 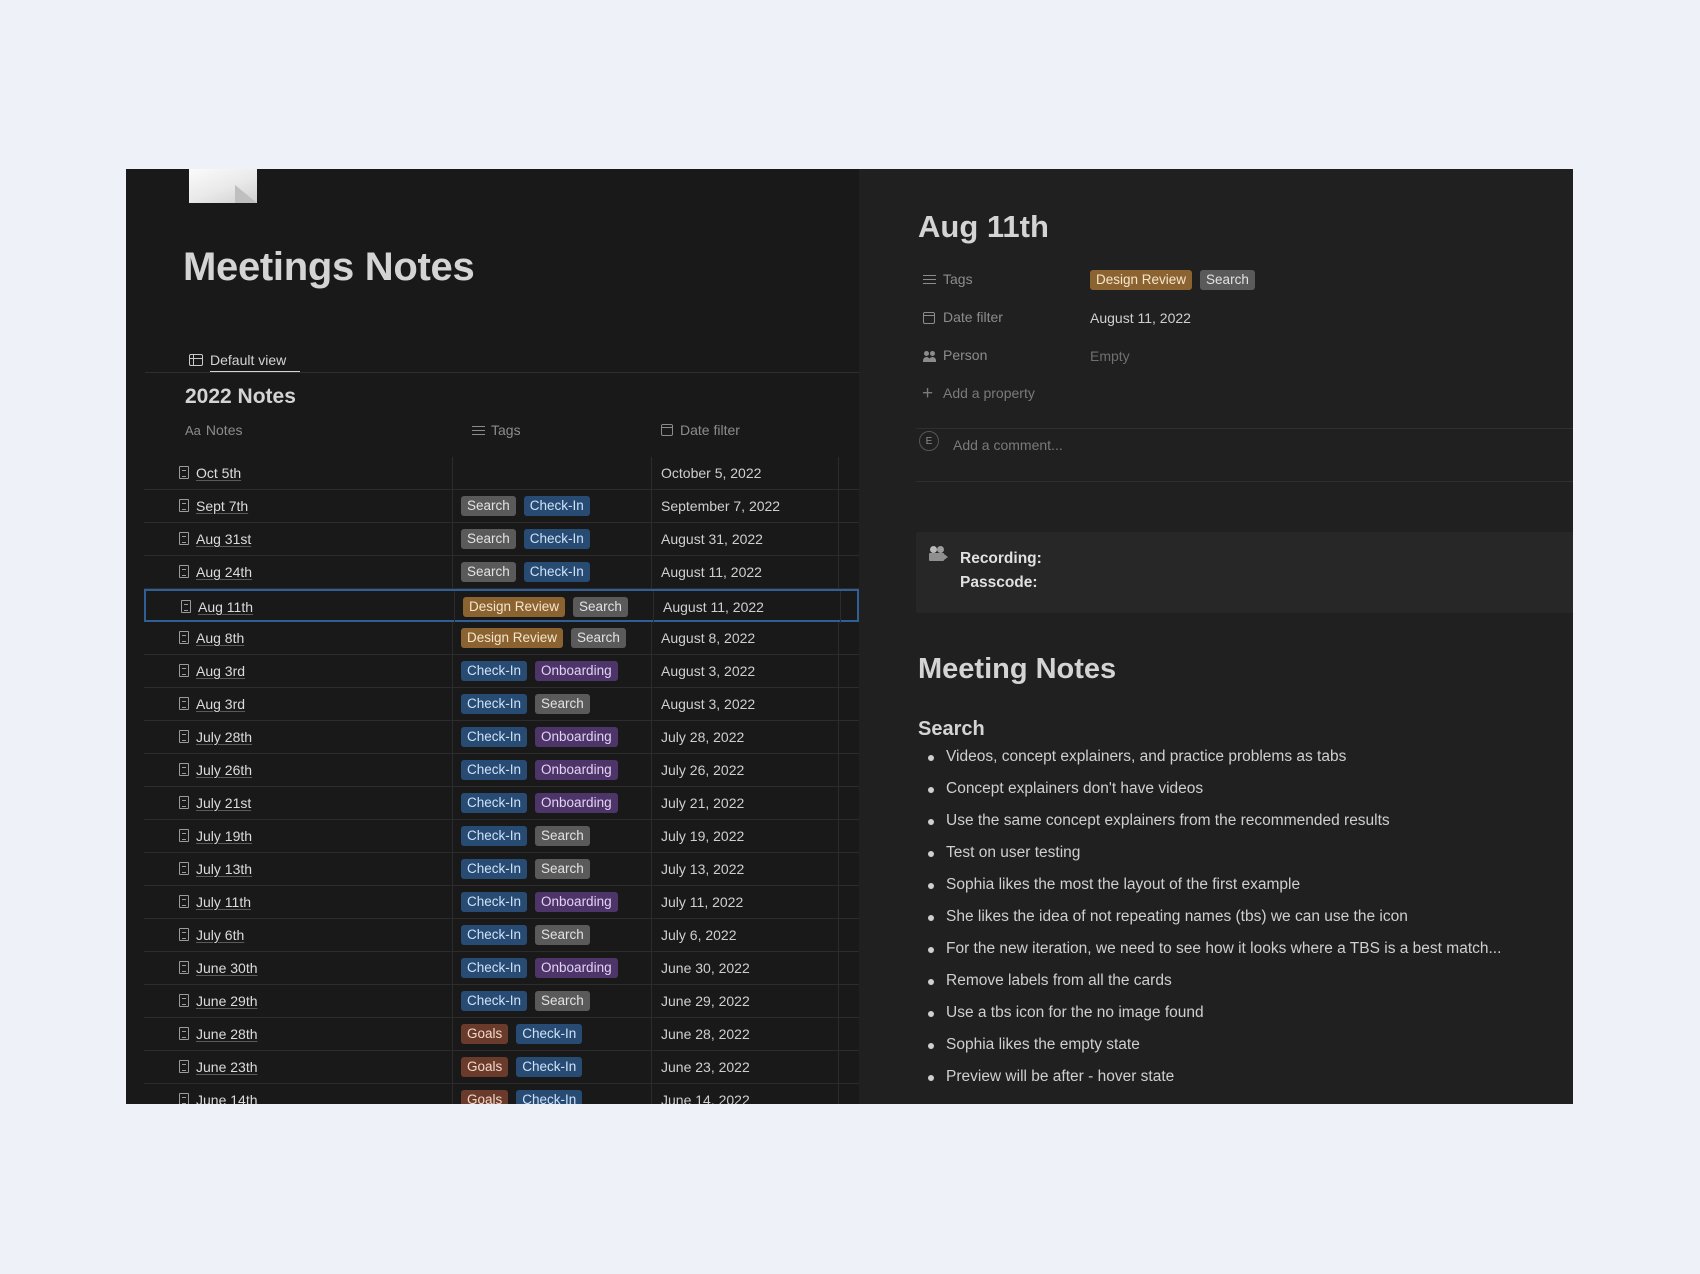 I want to click on cell-notes: July 26th, so click(x=298, y=770).